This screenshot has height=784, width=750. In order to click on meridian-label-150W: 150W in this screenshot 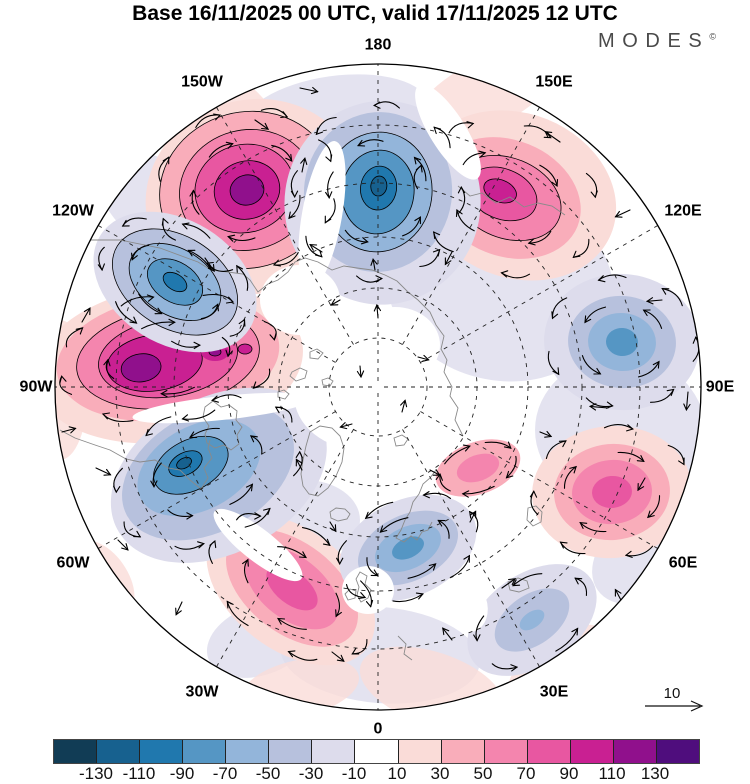, I will do `click(202, 82)`.